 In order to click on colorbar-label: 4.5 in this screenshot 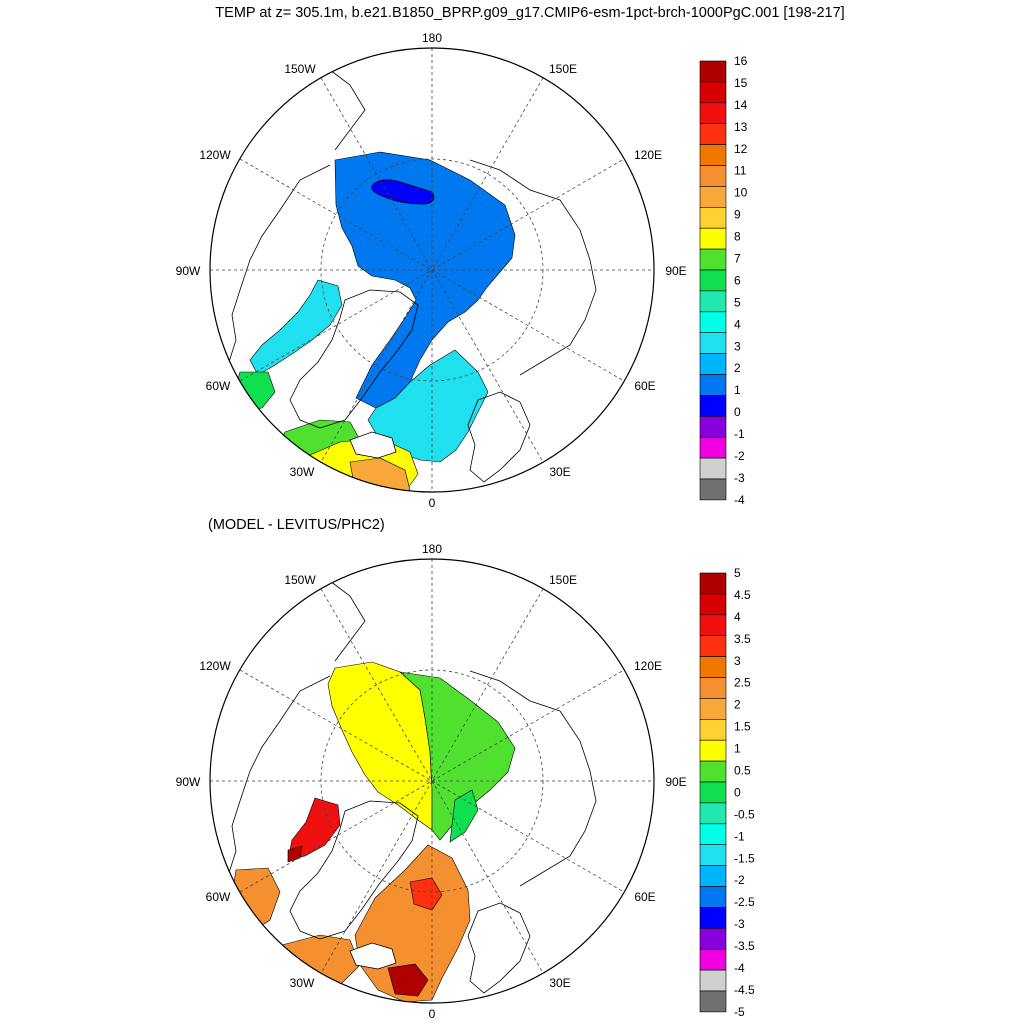, I will do `click(742, 595)`.